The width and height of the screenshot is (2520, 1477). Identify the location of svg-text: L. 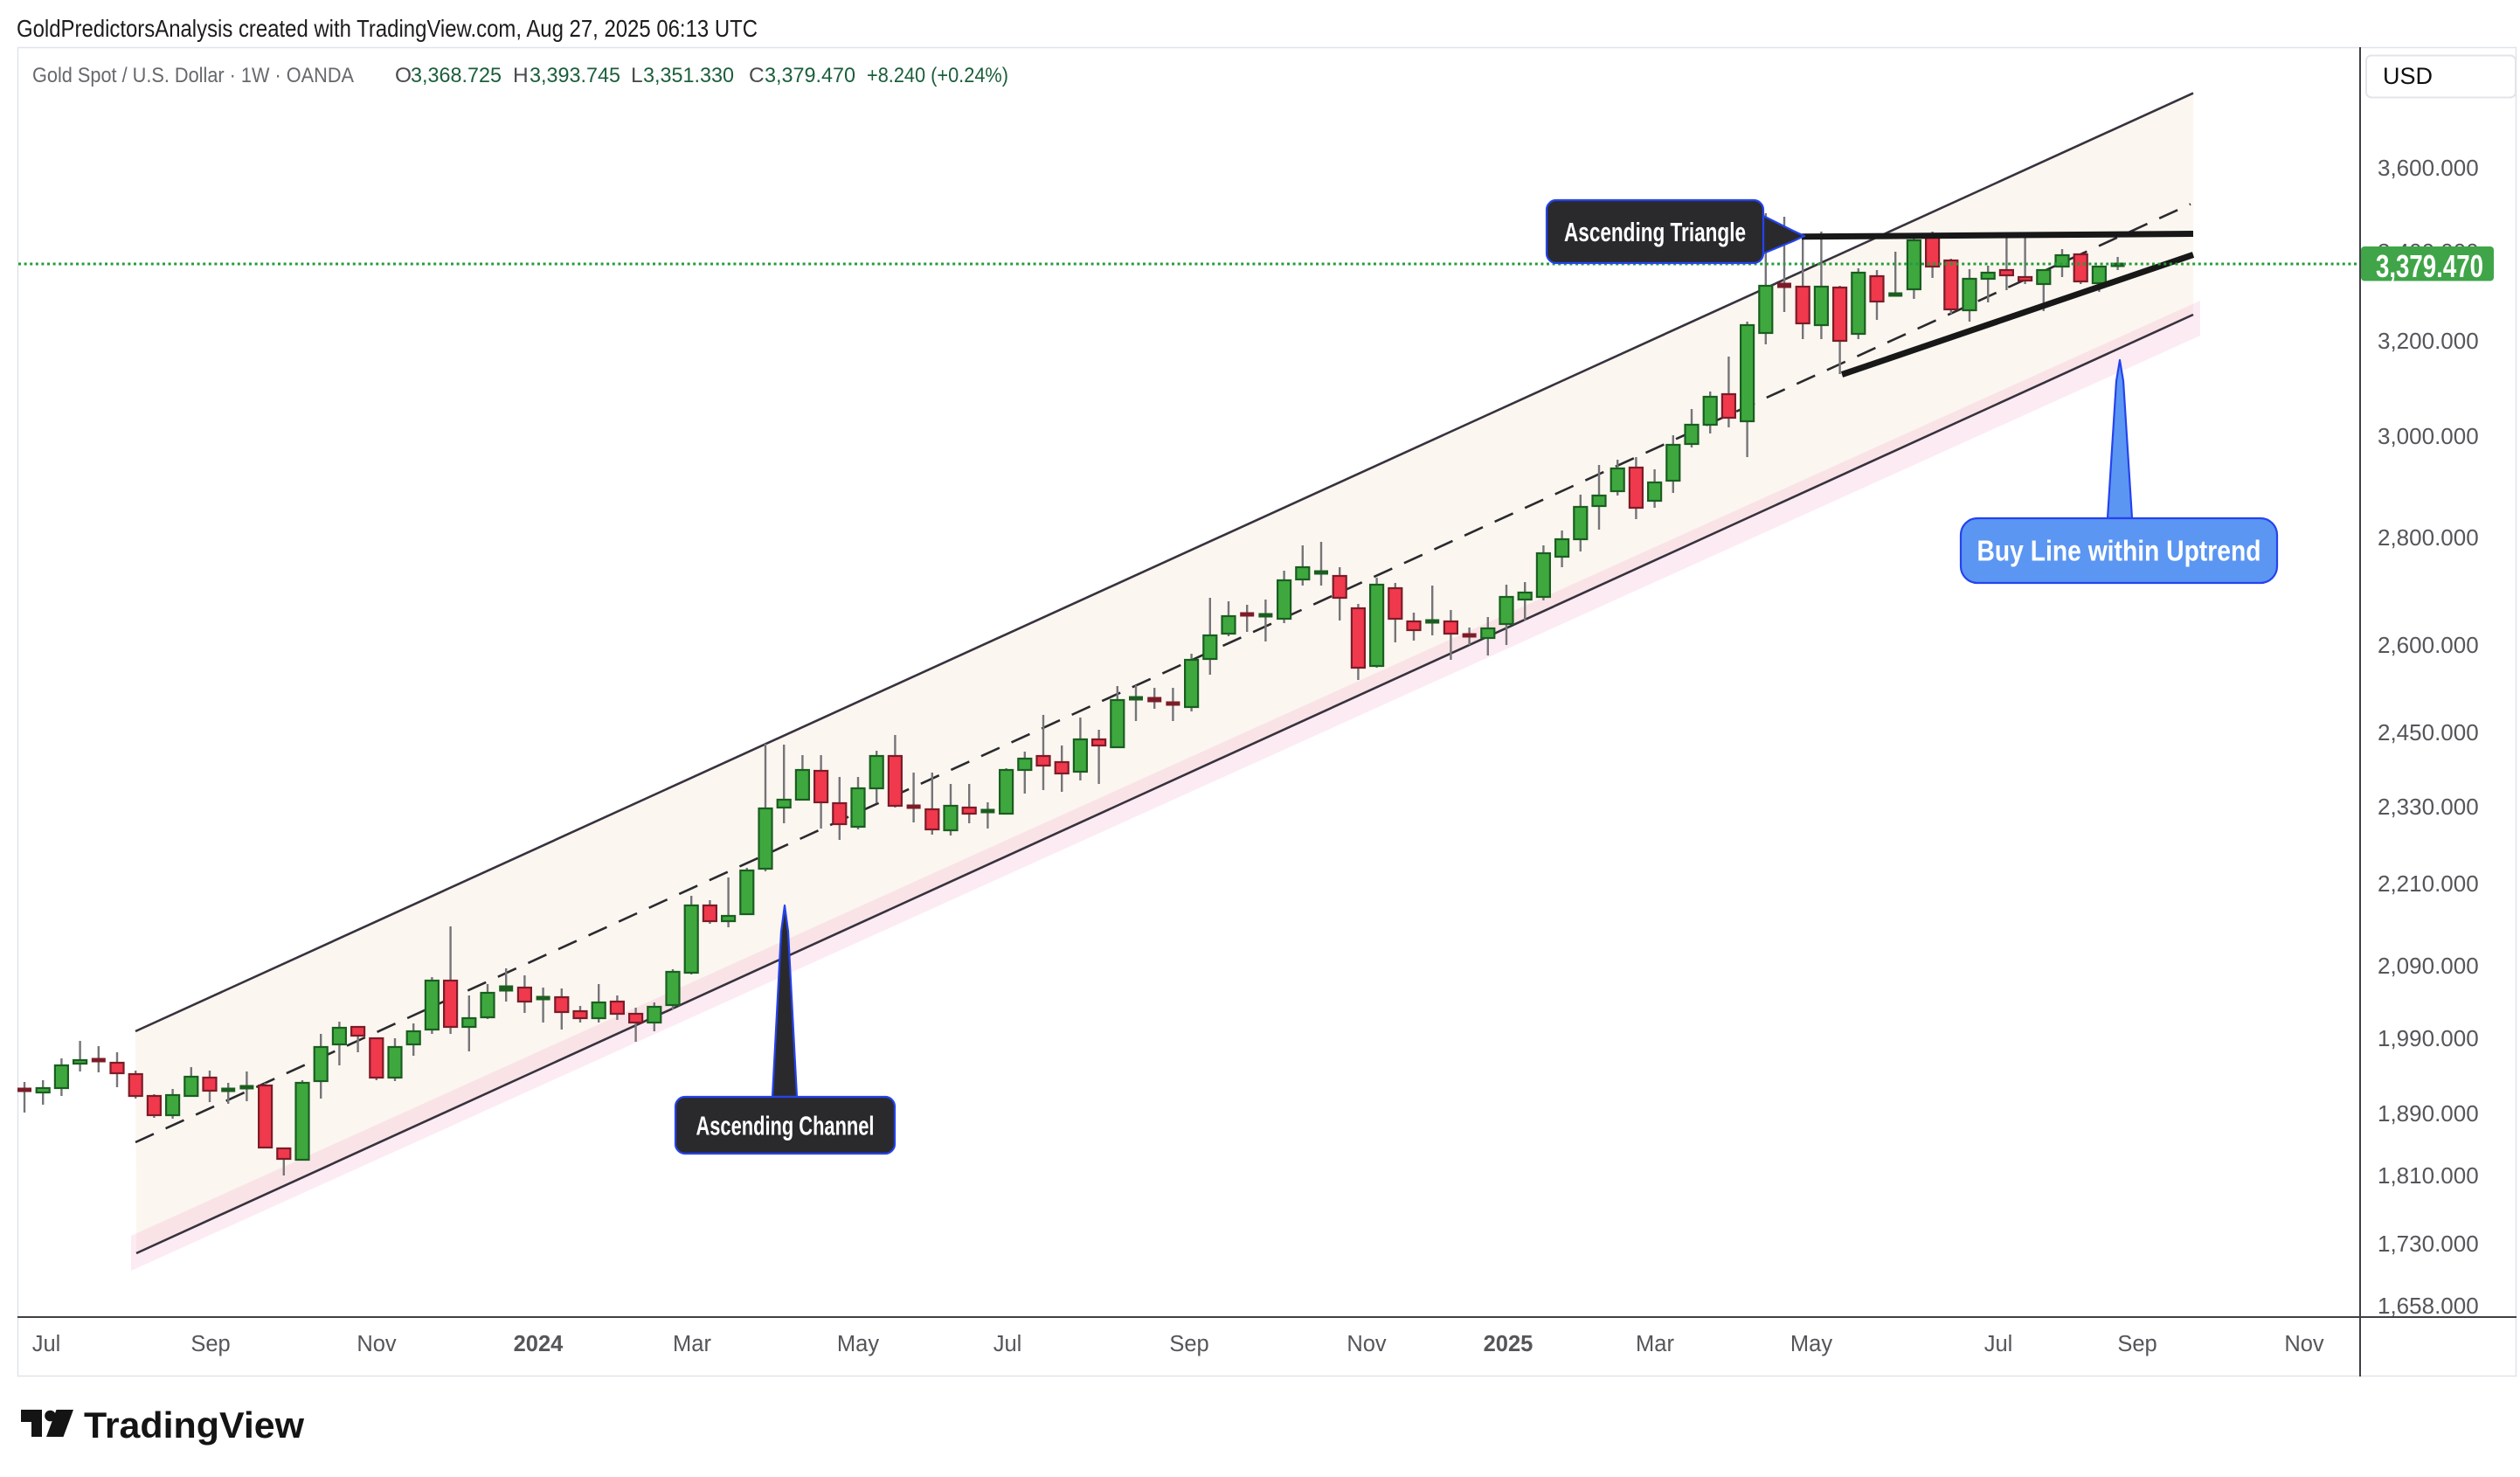
(637, 75).